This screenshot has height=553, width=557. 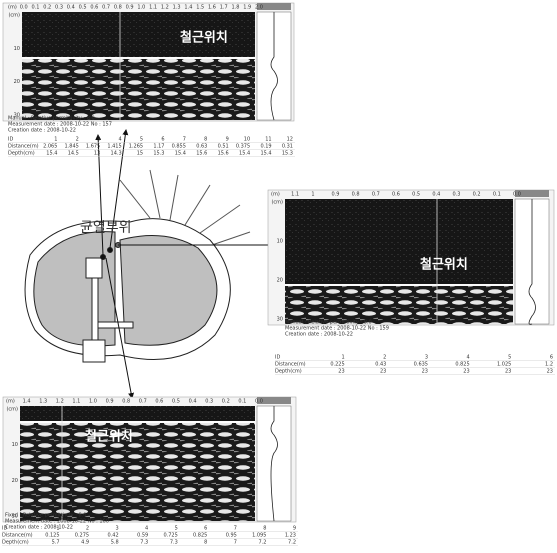 What do you see at coordinates (287, 147) in the screenshot?
I see `table-cell: 0.31` at bounding box center [287, 147].